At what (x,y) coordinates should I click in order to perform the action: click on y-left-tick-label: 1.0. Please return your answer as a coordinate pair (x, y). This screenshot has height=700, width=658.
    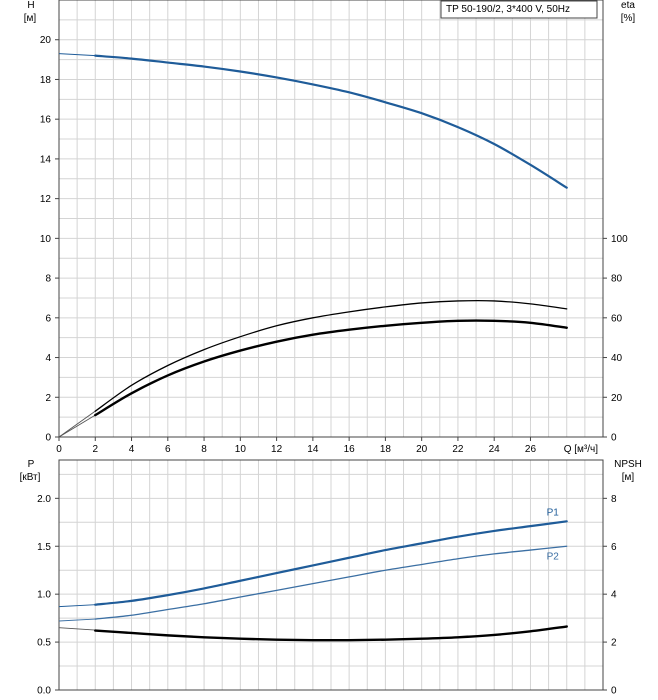
    Looking at the image, I should click on (44, 595).